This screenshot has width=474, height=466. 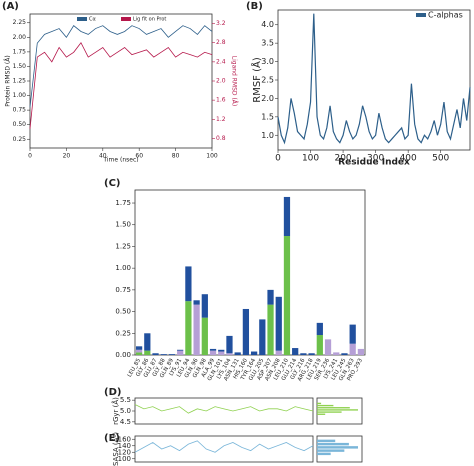 I want to click on y-tick-label: 5.5, so click(x=125, y=400).